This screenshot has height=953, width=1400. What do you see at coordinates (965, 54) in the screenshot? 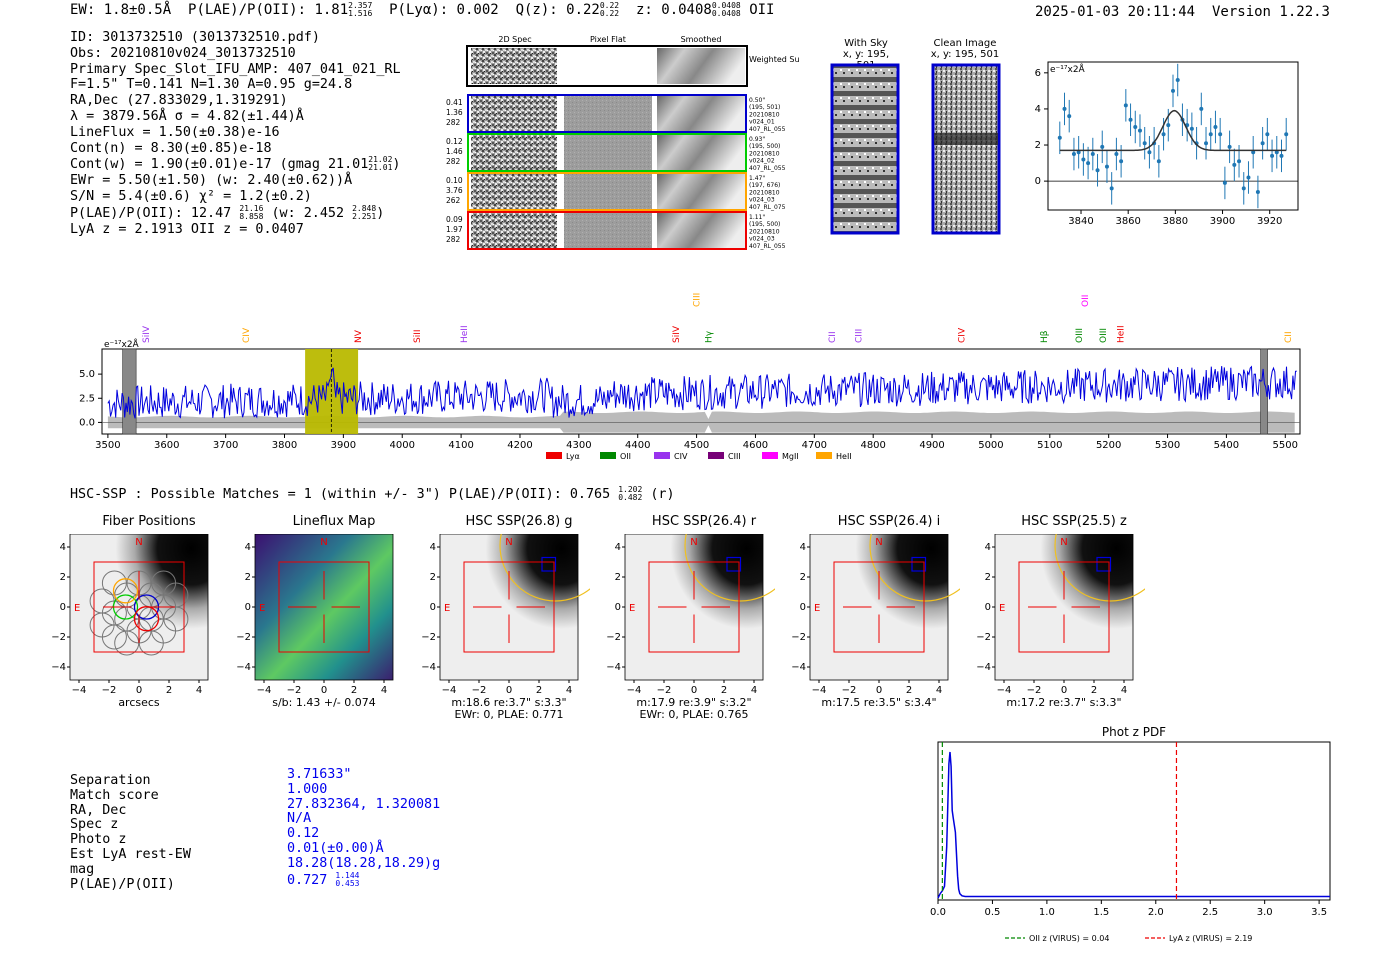
I see `clean-image-xy: x, y: 195, 501` at bounding box center [965, 54].